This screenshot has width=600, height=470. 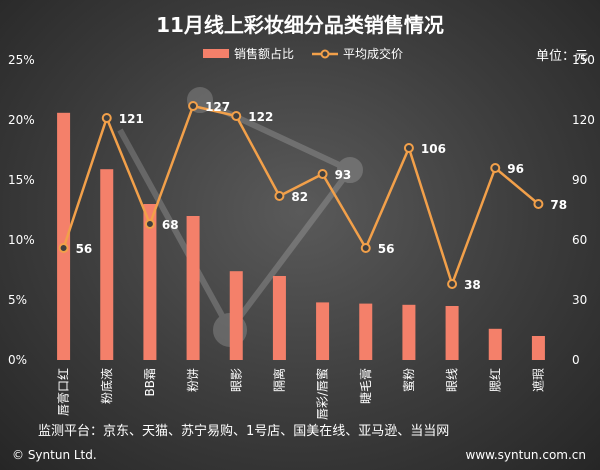 I want to click on legend-line-marker, so click(x=325, y=54).